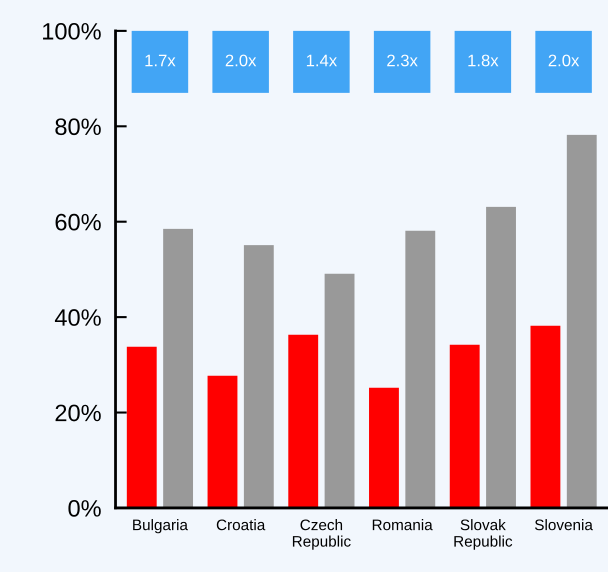 The width and height of the screenshot is (608, 572). What do you see at coordinates (483, 60) in the screenshot?
I see `annotation: 1.8x` at bounding box center [483, 60].